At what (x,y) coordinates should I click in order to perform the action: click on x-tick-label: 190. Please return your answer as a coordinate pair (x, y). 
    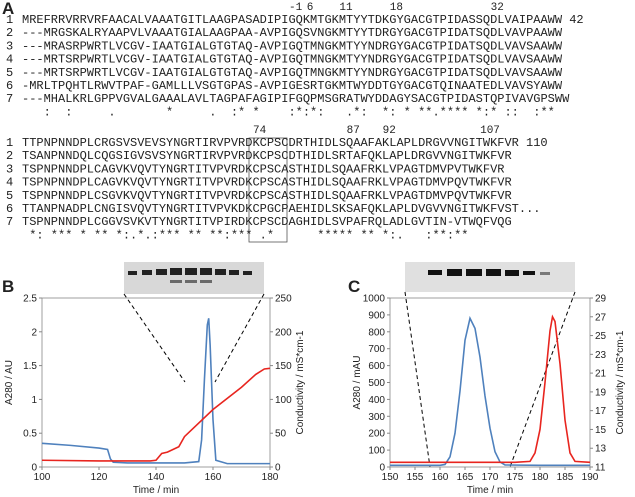
    Looking at the image, I should click on (590, 477).